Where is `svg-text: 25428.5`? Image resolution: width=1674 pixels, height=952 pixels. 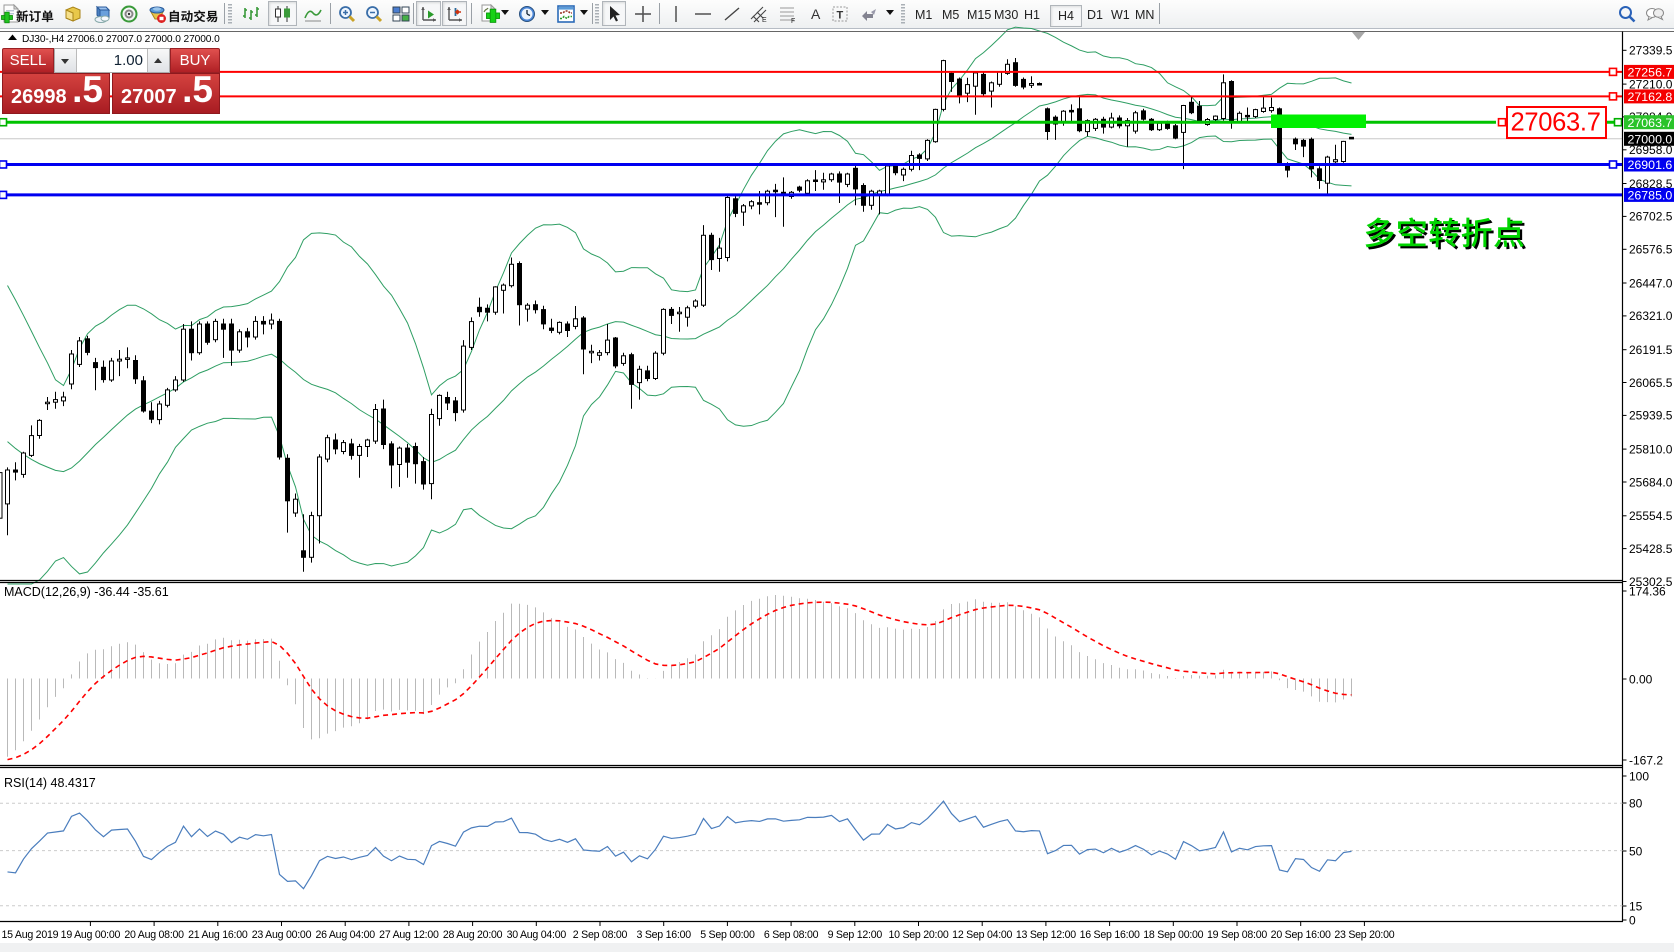
svg-text: 25428.5 is located at coordinates (1651, 549).